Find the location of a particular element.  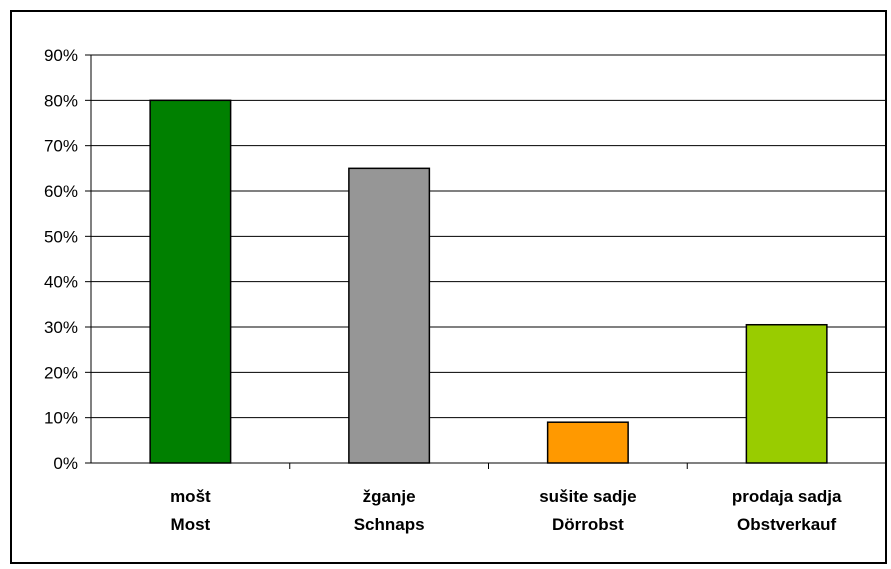

x-category-label: Most is located at coordinates (191, 524).